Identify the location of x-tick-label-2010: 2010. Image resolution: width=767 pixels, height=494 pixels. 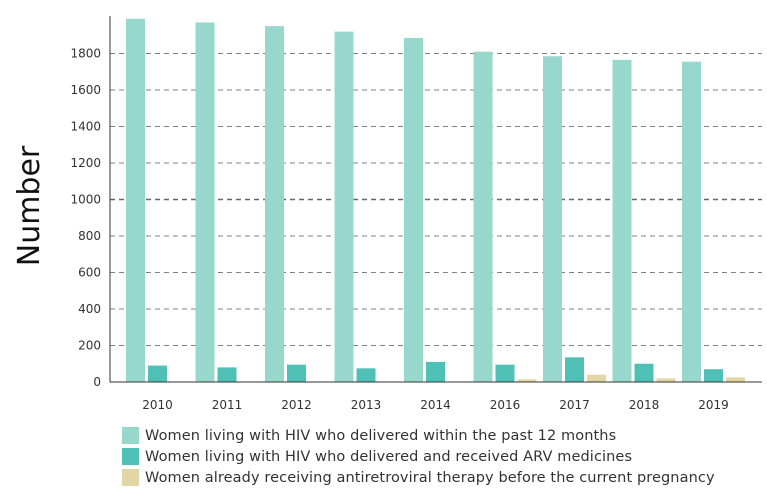
(157, 405).